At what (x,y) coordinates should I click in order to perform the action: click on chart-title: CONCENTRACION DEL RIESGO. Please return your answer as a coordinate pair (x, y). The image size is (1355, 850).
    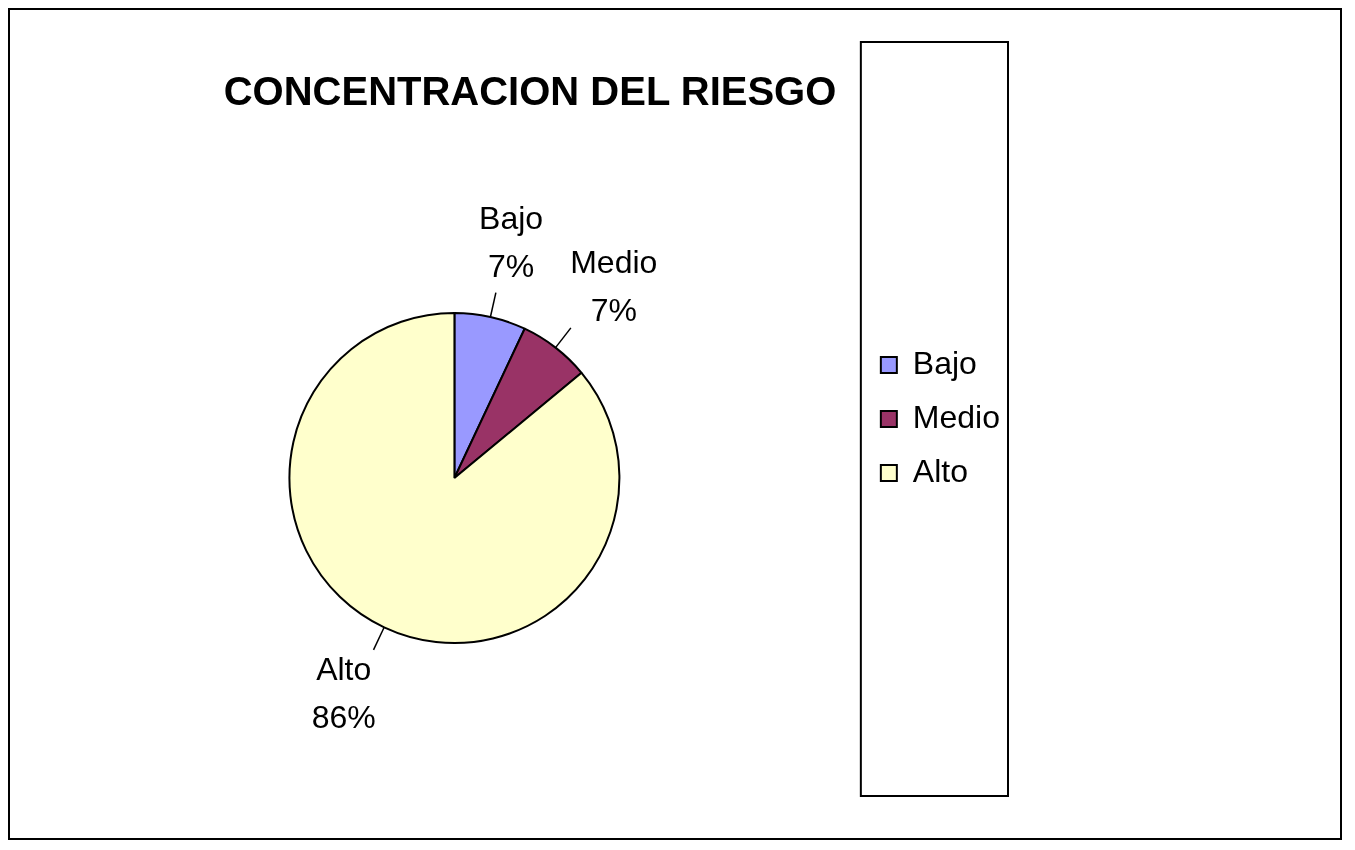
    Looking at the image, I should click on (530, 91).